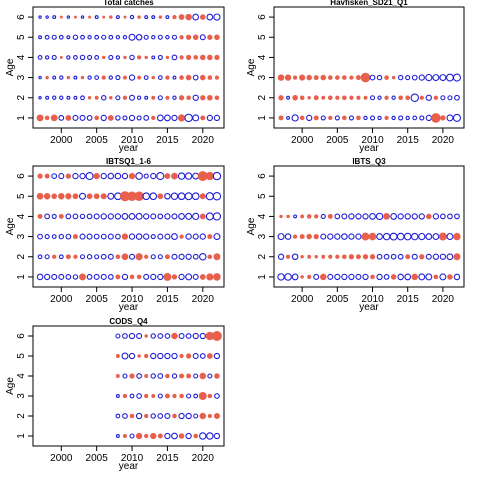  I want to click on x-tick-label: 2005, so click(97, 299).